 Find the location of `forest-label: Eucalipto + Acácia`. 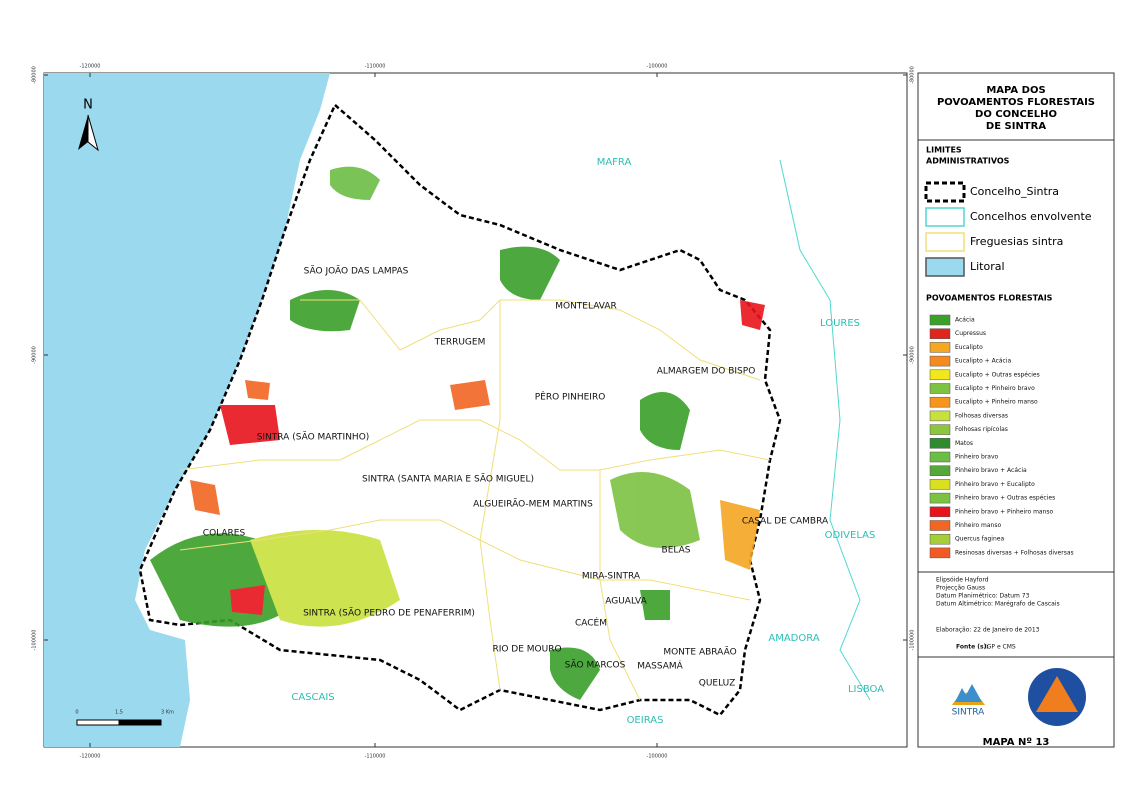

forest-label: Eucalipto + Acácia is located at coordinates (983, 361).